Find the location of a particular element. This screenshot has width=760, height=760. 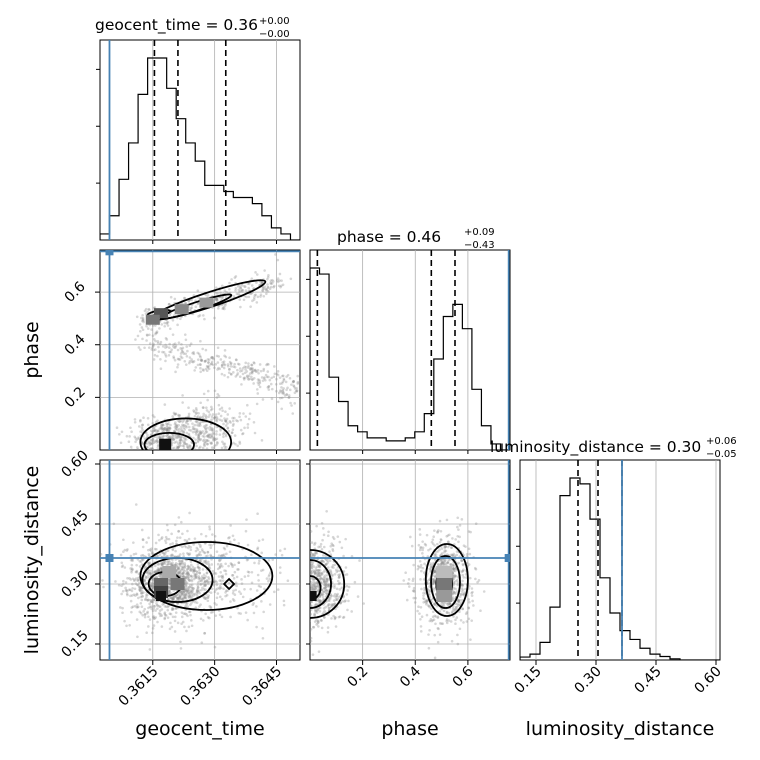

ylabel-luminosity-distance: luminosity_distance is located at coordinates (32, 560).